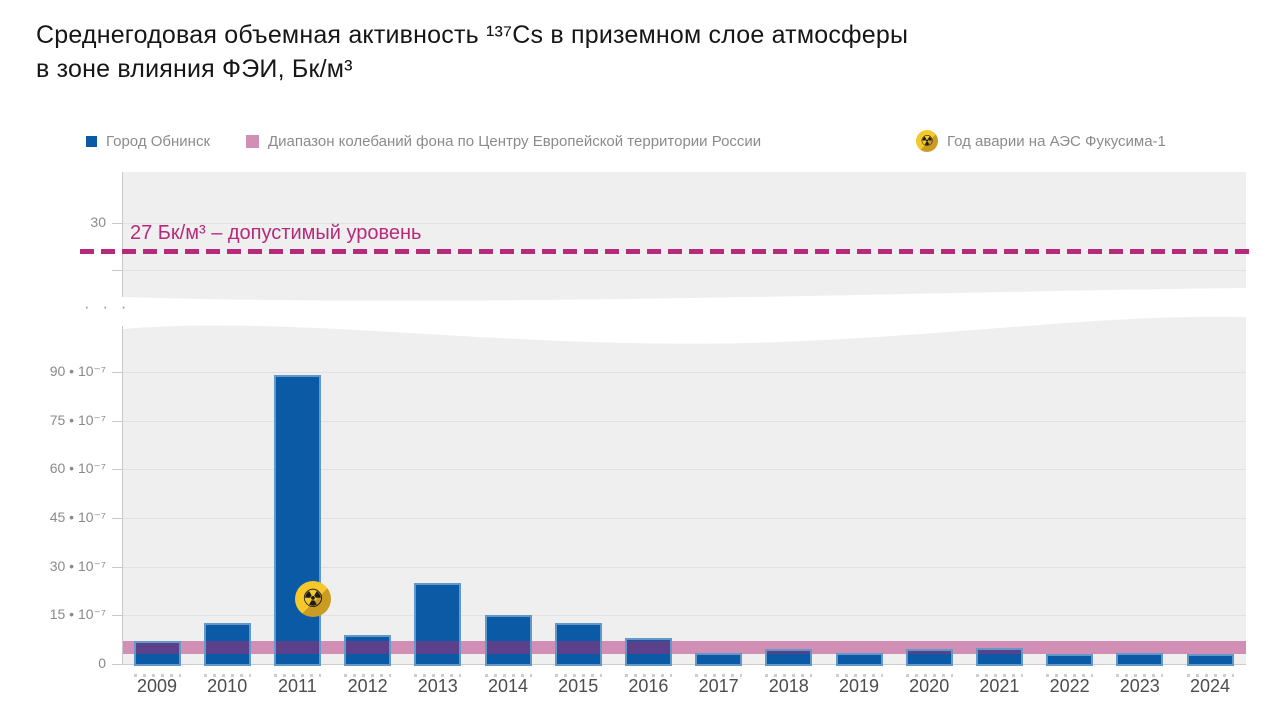 The image size is (1280, 720). I want to click on x-tick-label-2009: 2009, so click(157, 686).